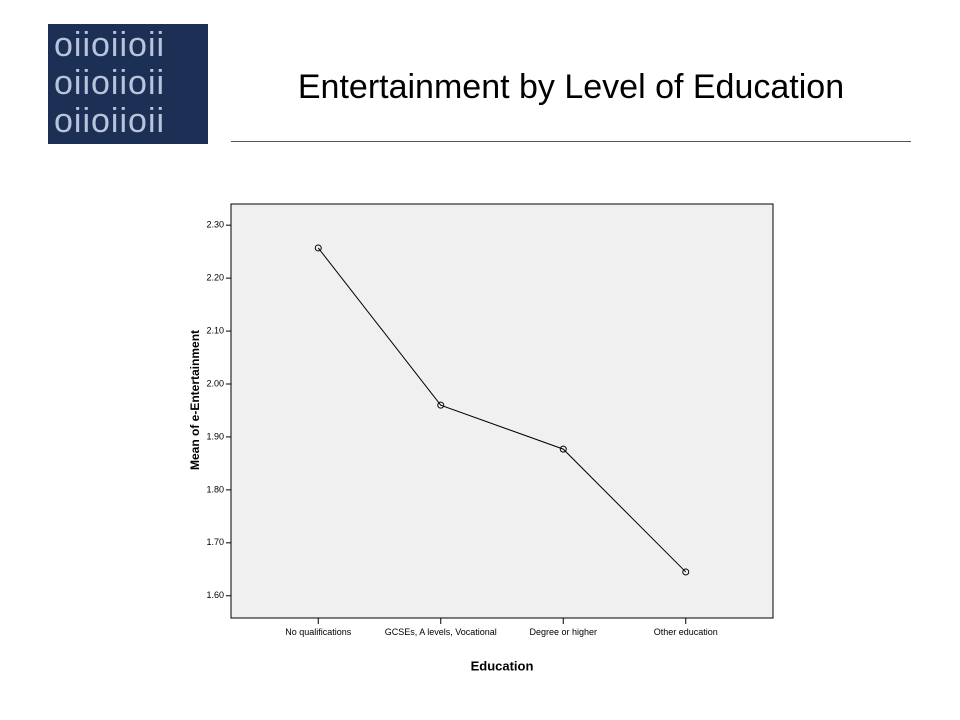  Describe the element at coordinates (215, 277) in the screenshot. I see `y-tick-label: 2.20` at that location.